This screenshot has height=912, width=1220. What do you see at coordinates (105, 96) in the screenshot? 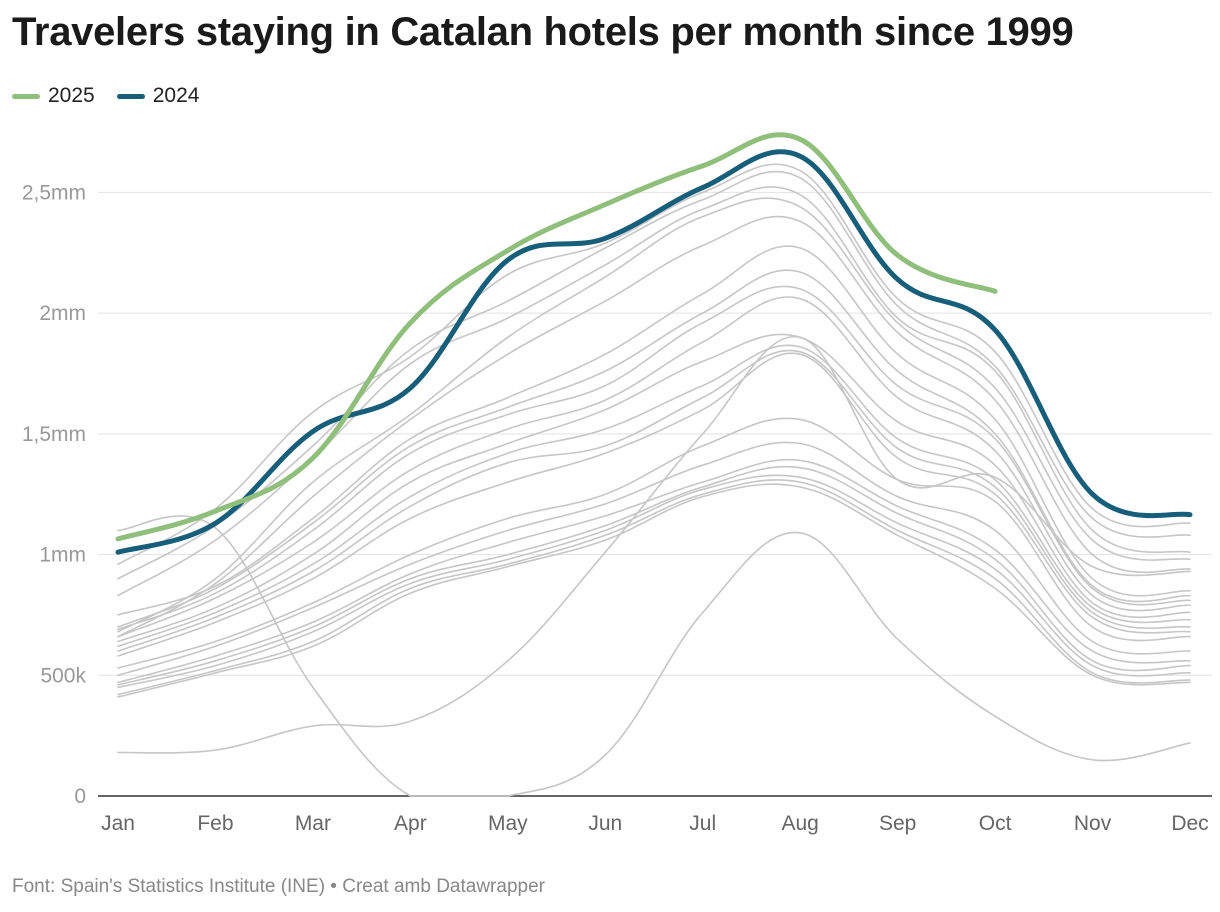
I see `legend: 2025 2024` at bounding box center [105, 96].